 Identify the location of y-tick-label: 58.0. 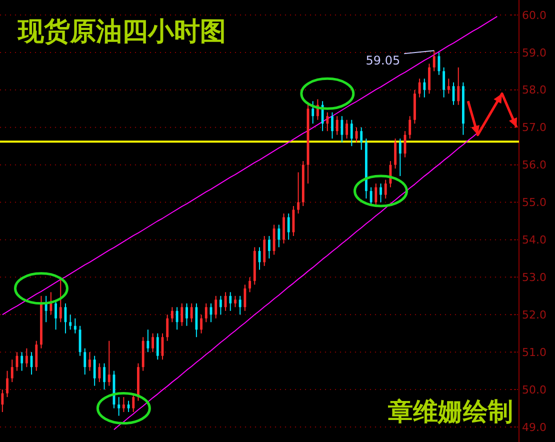
(534, 90).